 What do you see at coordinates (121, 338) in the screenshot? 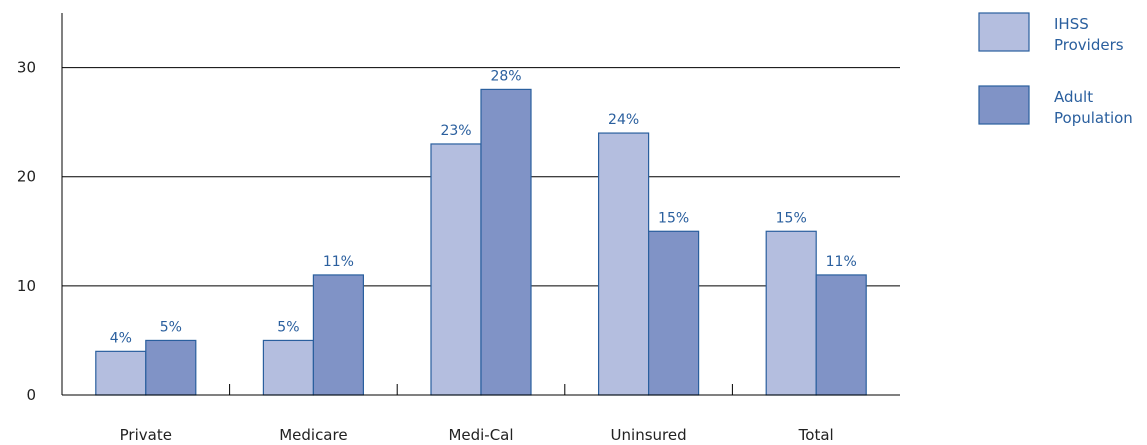
I see `data-label: 4%` at bounding box center [121, 338].